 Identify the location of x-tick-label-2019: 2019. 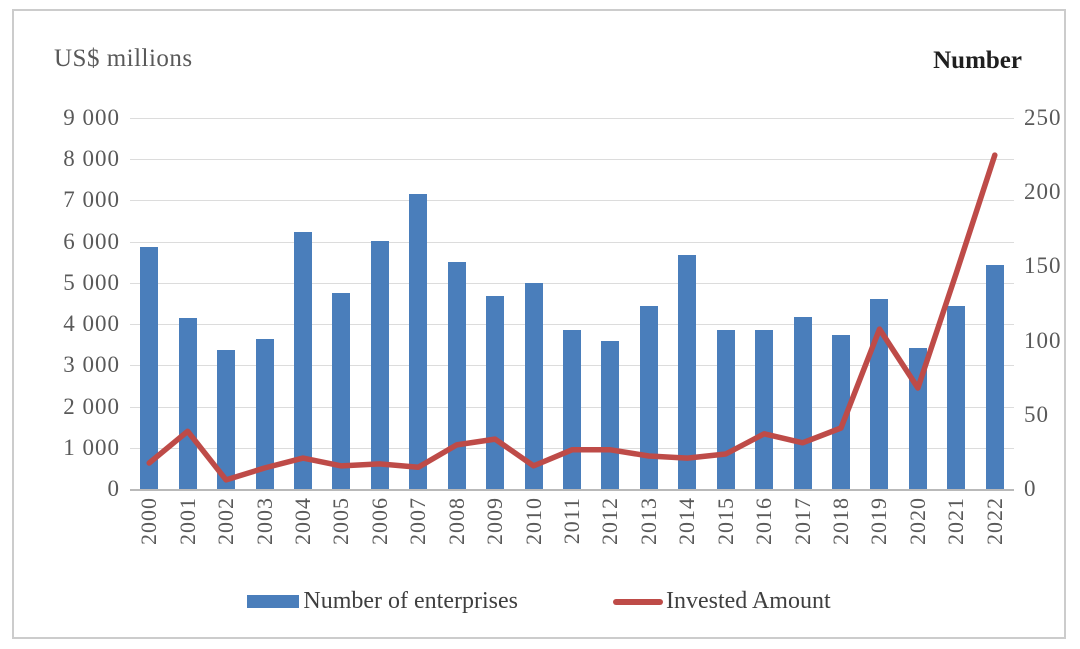
(879, 521).